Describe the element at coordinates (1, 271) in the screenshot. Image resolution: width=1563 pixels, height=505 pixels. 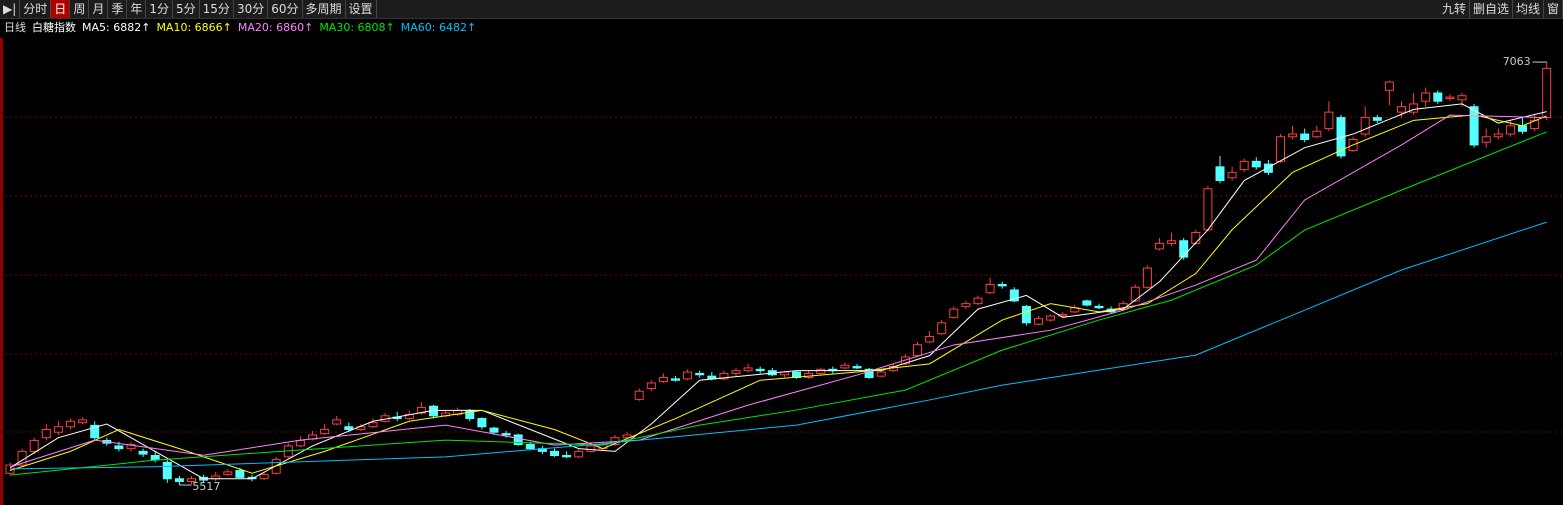
I see `left-border` at that location.